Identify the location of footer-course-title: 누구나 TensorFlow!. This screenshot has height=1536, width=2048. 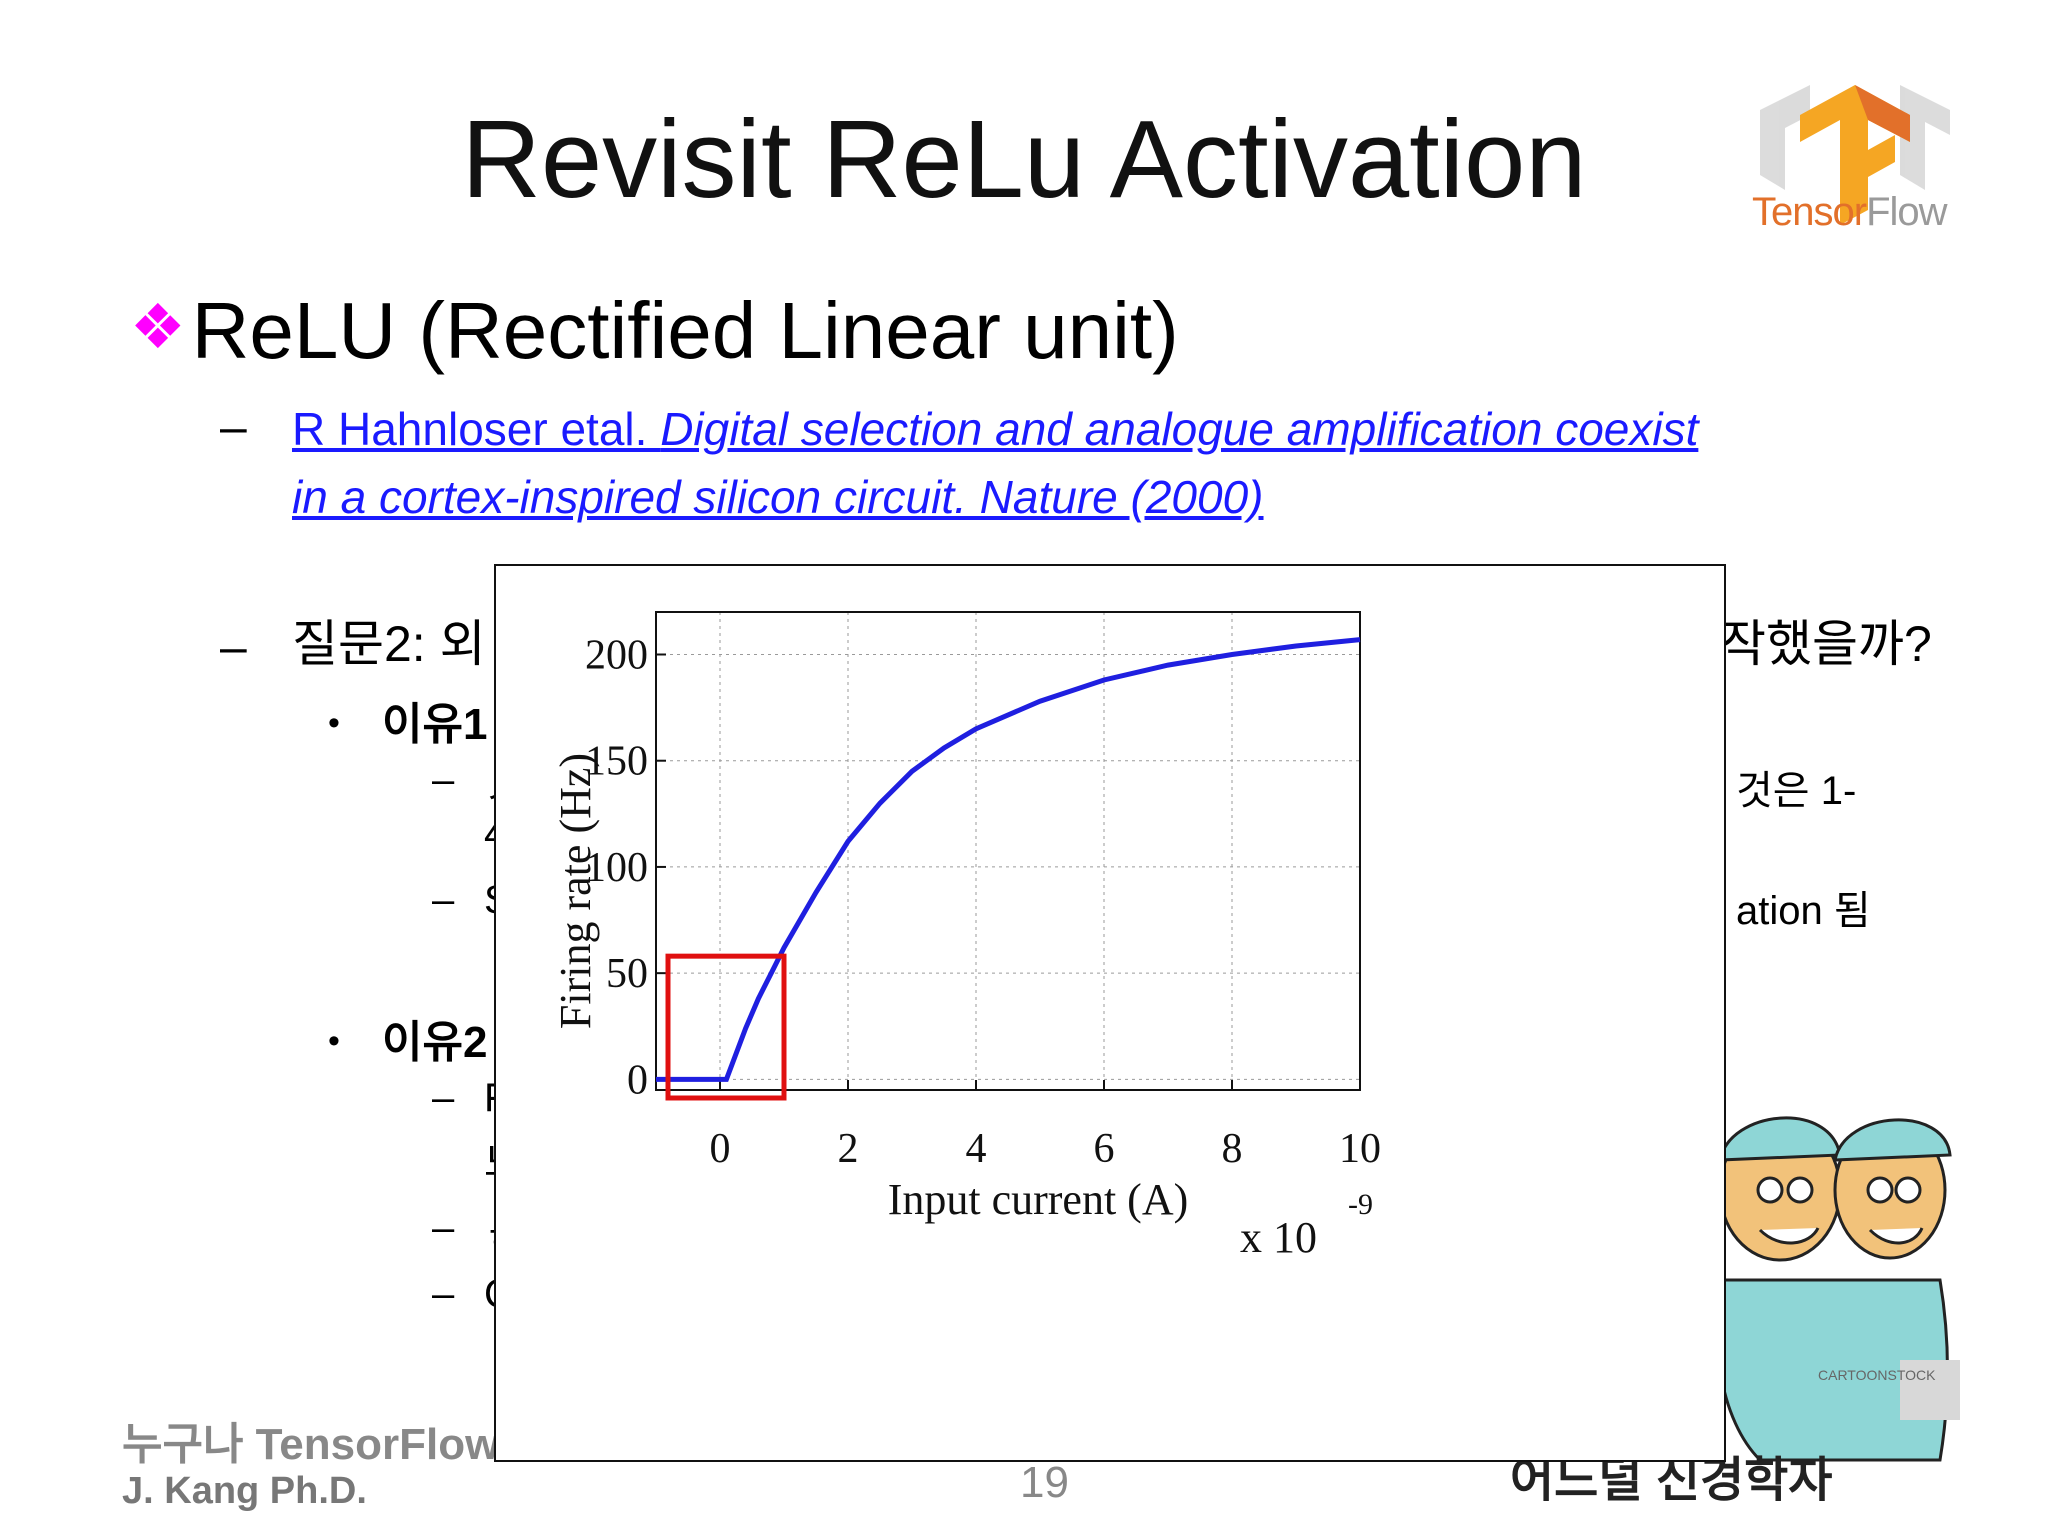
(318, 1444).